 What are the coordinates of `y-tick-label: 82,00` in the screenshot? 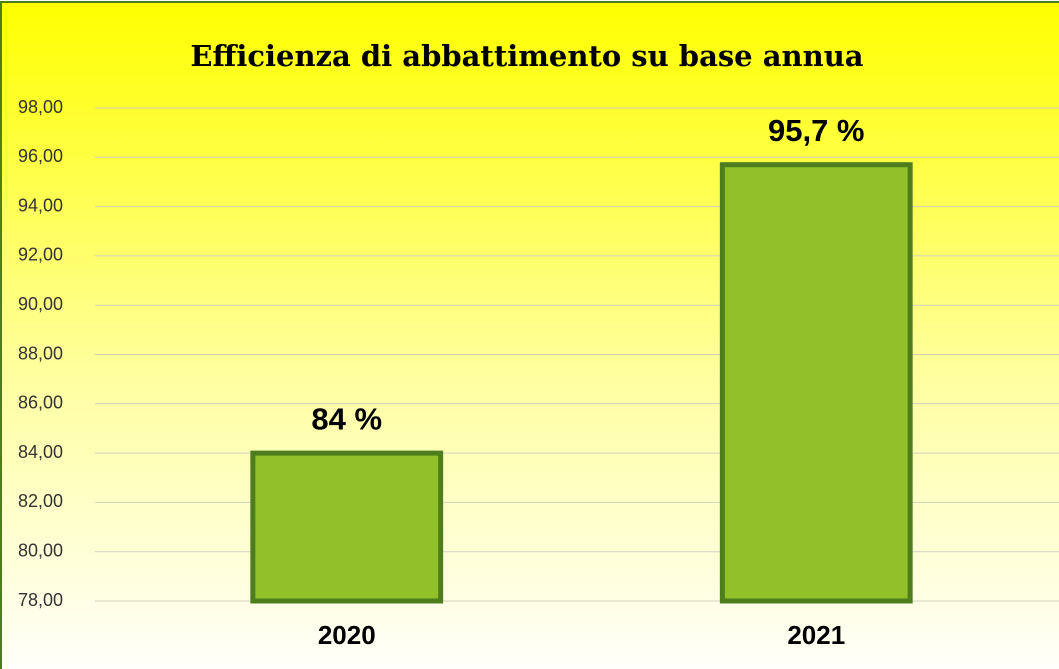 It's located at (40, 501).